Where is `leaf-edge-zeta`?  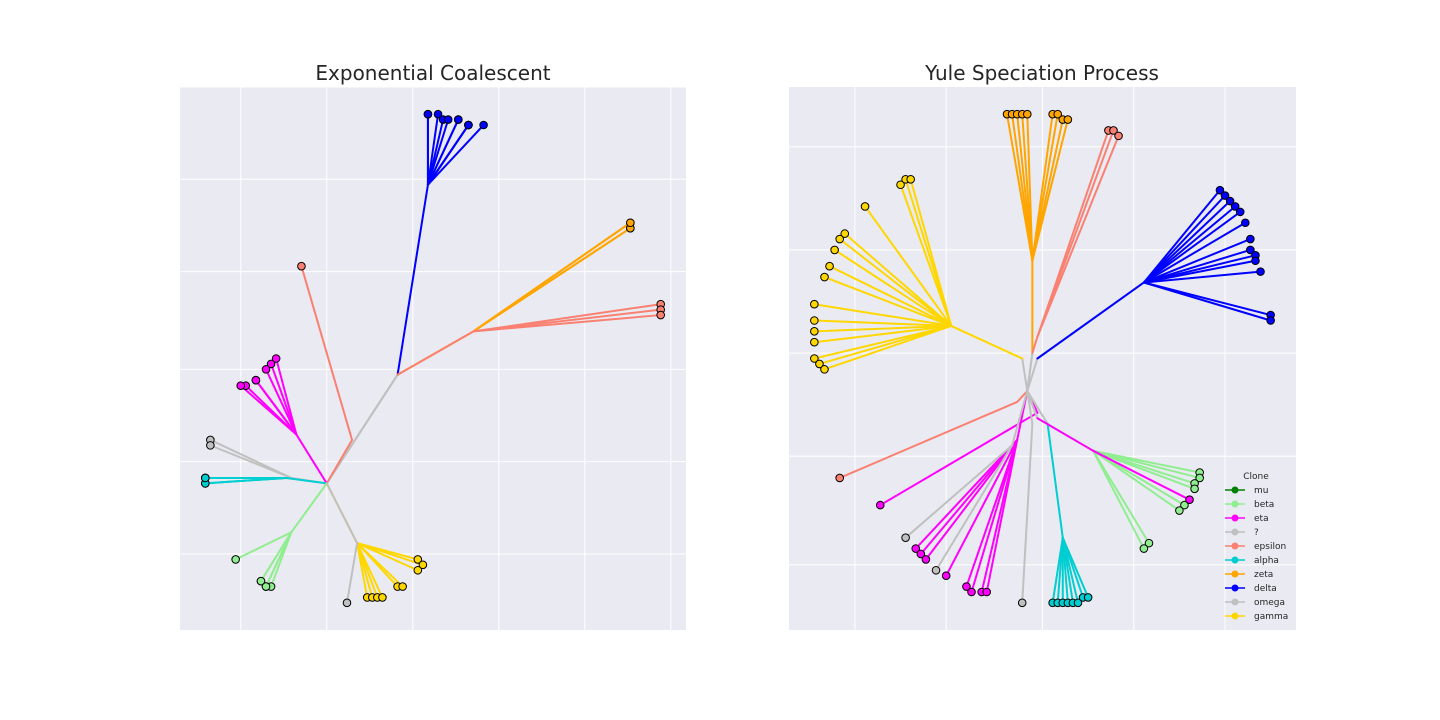
leaf-edge-zeta is located at coordinates (552, 277).